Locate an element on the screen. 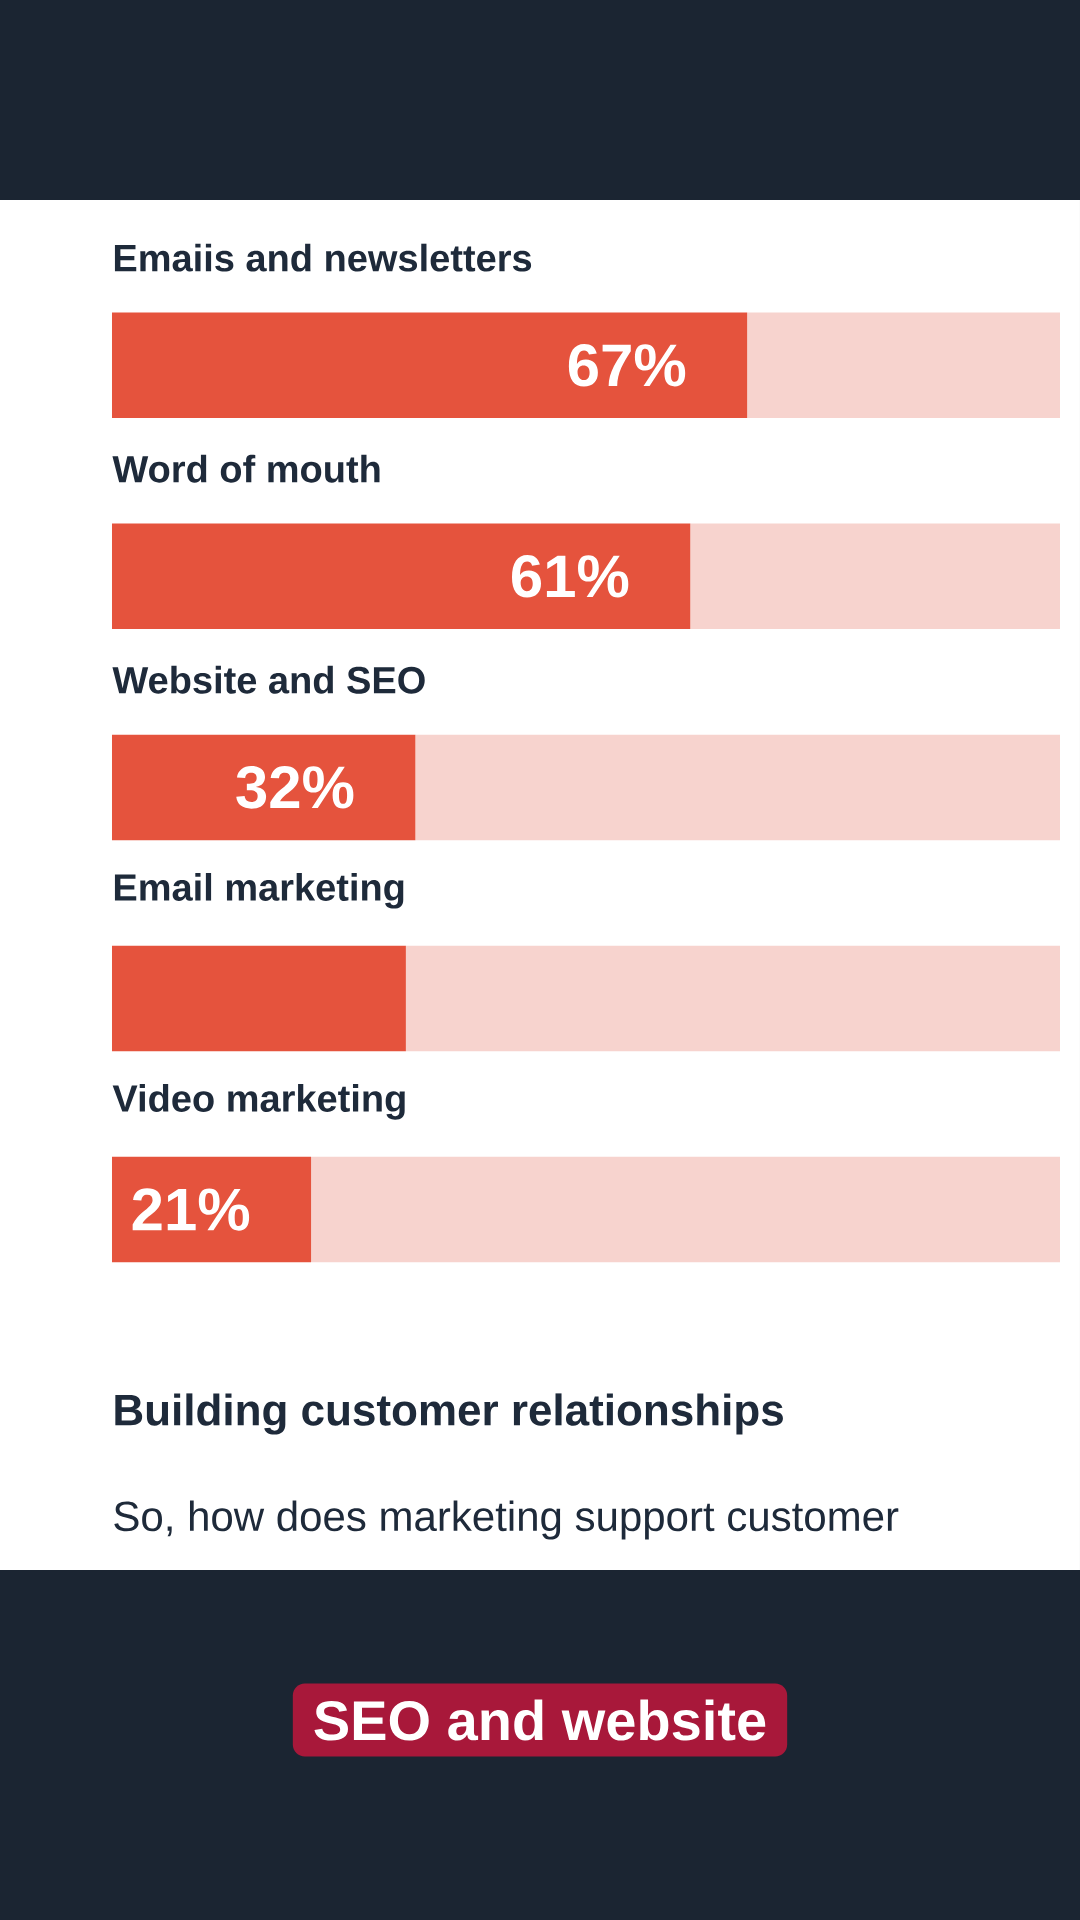  data-label: 67% is located at coordinates (627, 365).